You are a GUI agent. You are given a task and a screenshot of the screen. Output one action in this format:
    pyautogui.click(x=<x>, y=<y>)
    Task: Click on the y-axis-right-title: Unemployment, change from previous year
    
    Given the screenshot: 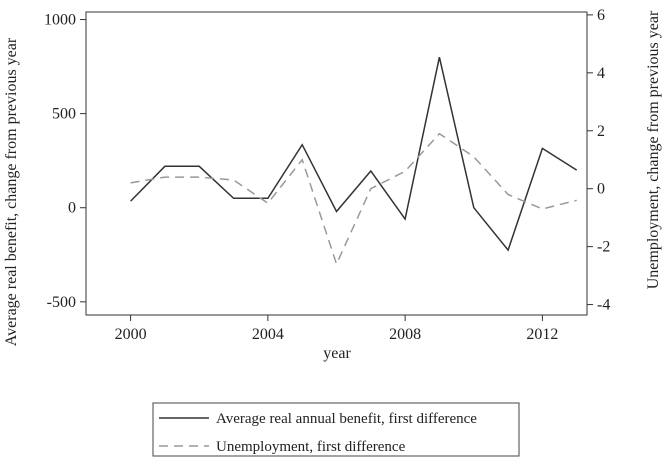 What is the action you would take?
    pyautogui.click(x=653, y=149)
    